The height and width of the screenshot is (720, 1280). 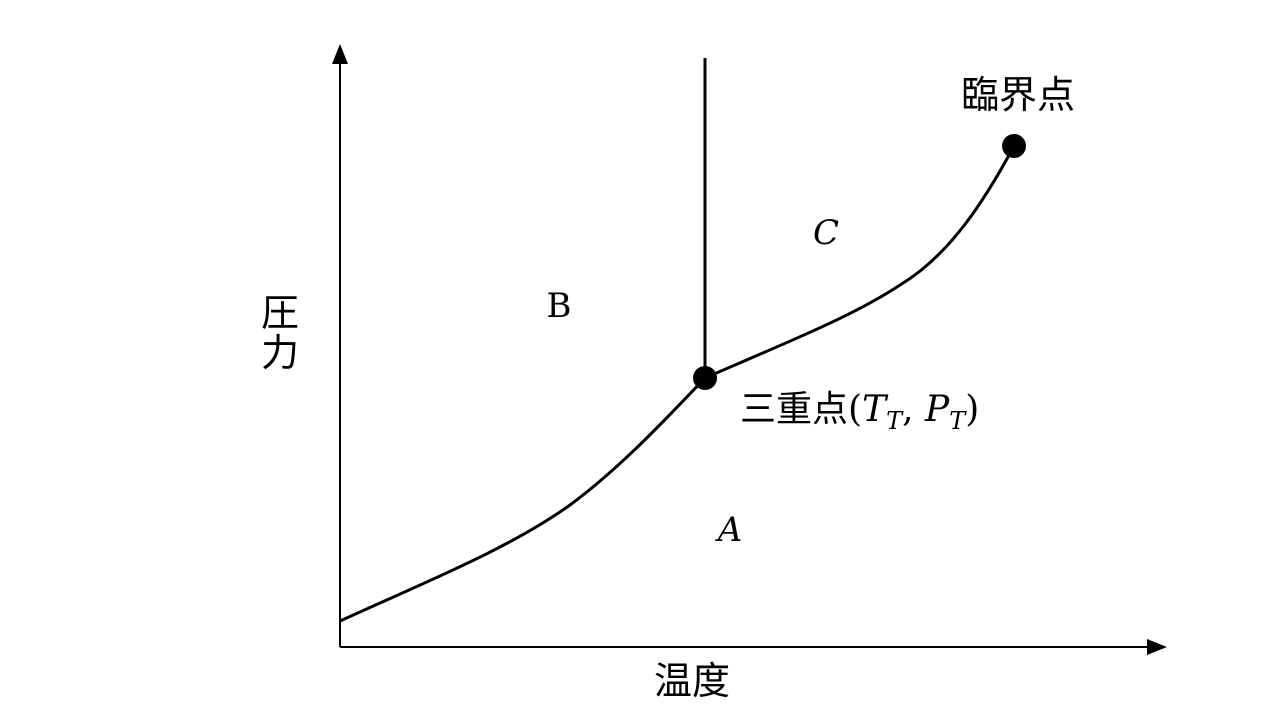 What do you see at coordinates (705, 378) in the screenshot?
I see `triple-point-marker` at bounding box center [705, 378].